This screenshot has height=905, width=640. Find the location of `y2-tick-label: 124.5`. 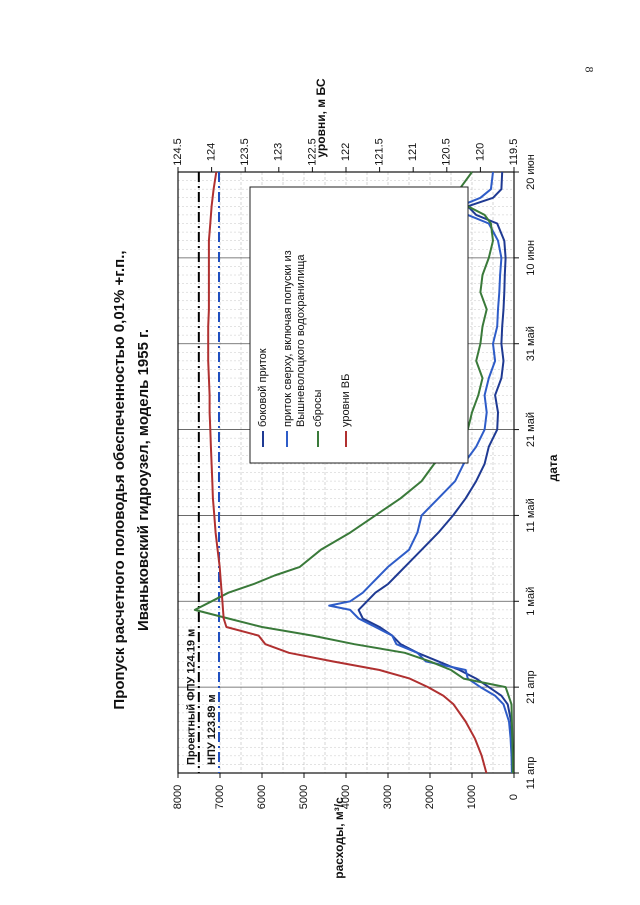

y2-tick-label: 124.5 is located at coordinates (178, 152).